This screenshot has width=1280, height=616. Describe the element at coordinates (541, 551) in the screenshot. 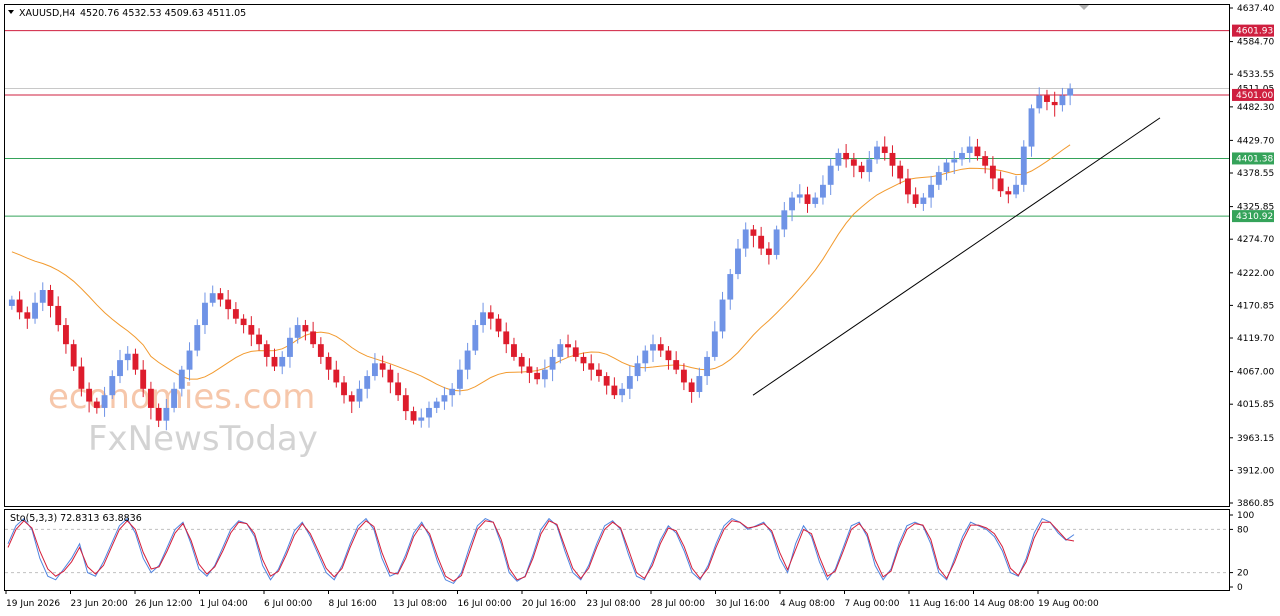

I see `stoch-signal-line` at that location.